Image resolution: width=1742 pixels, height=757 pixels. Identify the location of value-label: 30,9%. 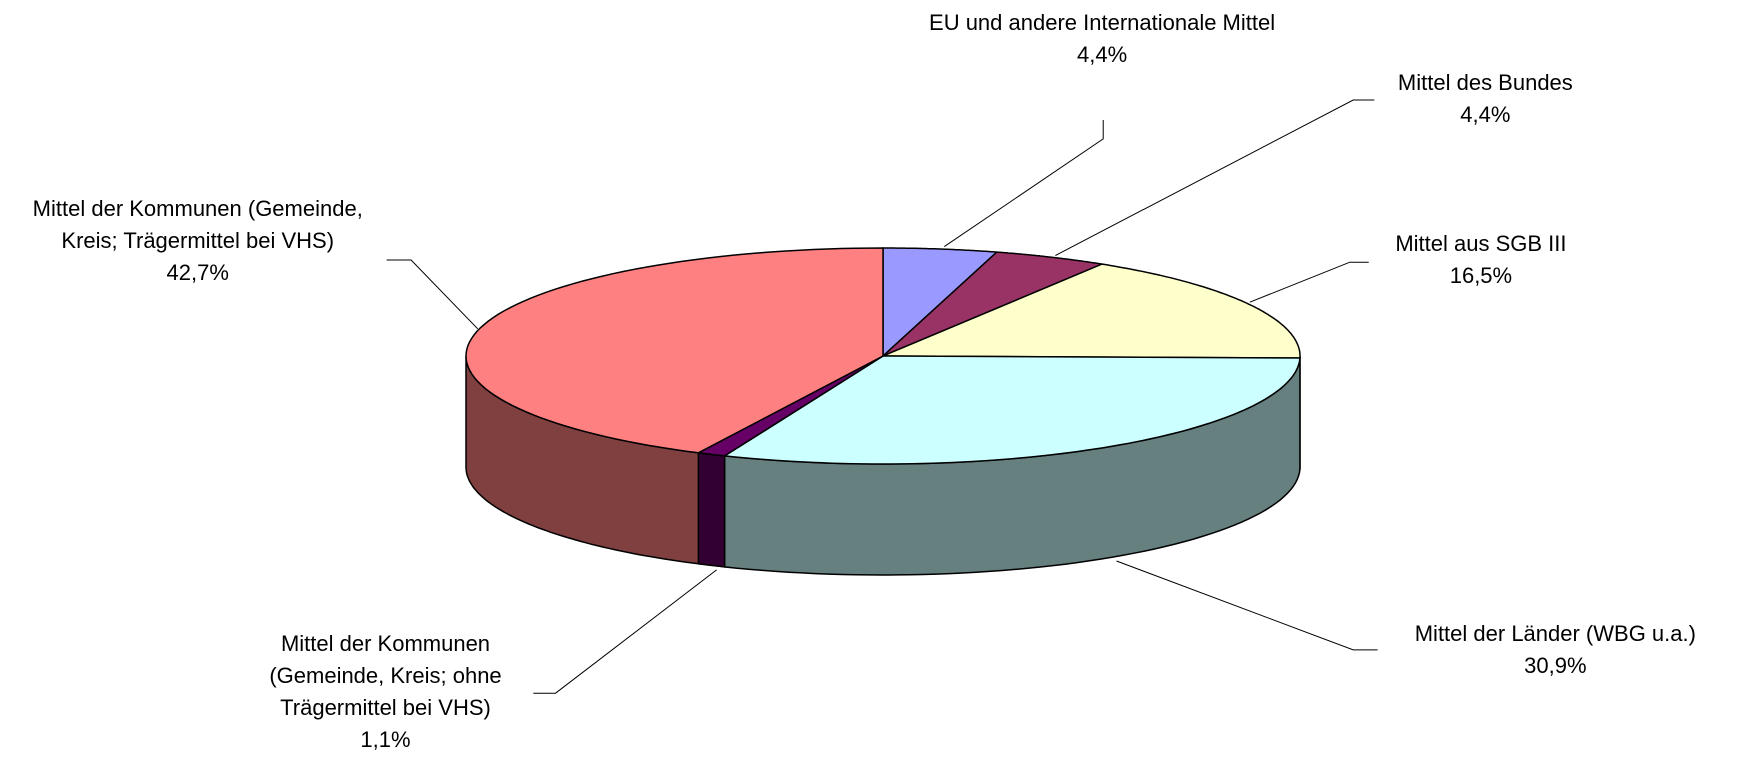
(1555, 665).